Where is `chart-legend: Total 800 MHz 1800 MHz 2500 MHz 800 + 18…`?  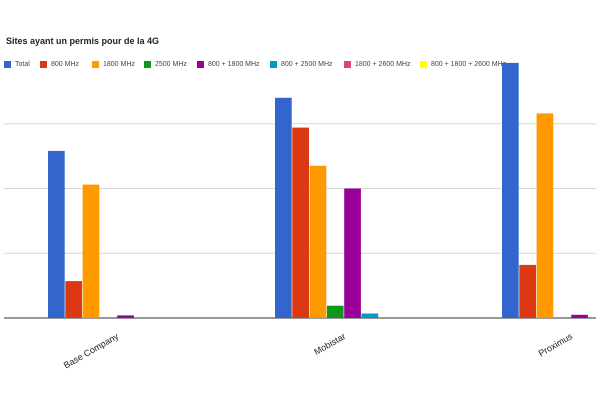
chart-legend: Total 800 MHz 1800 MHz 2500 MHz 800 + 18… is located at coordinates (302, 67).